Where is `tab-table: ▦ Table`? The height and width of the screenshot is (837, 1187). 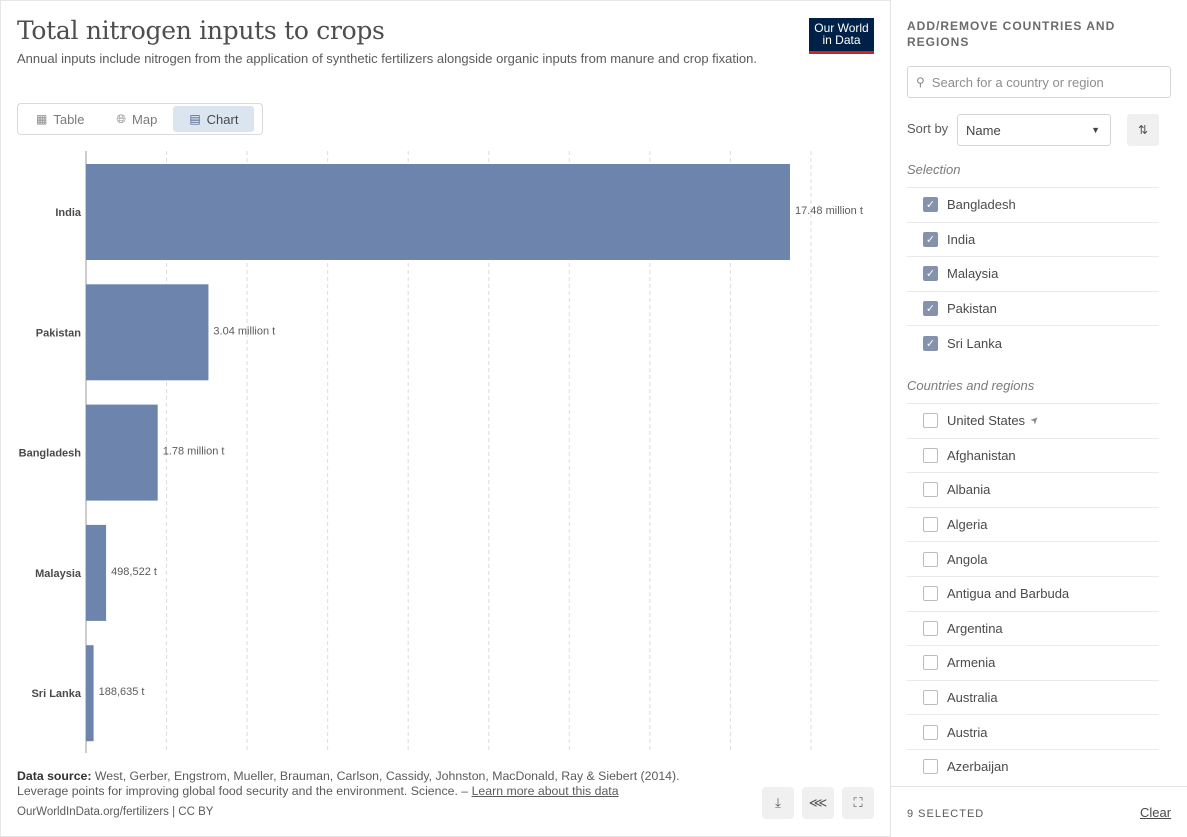 tab-table: ▦ Table is located at coordinates (60, 119).